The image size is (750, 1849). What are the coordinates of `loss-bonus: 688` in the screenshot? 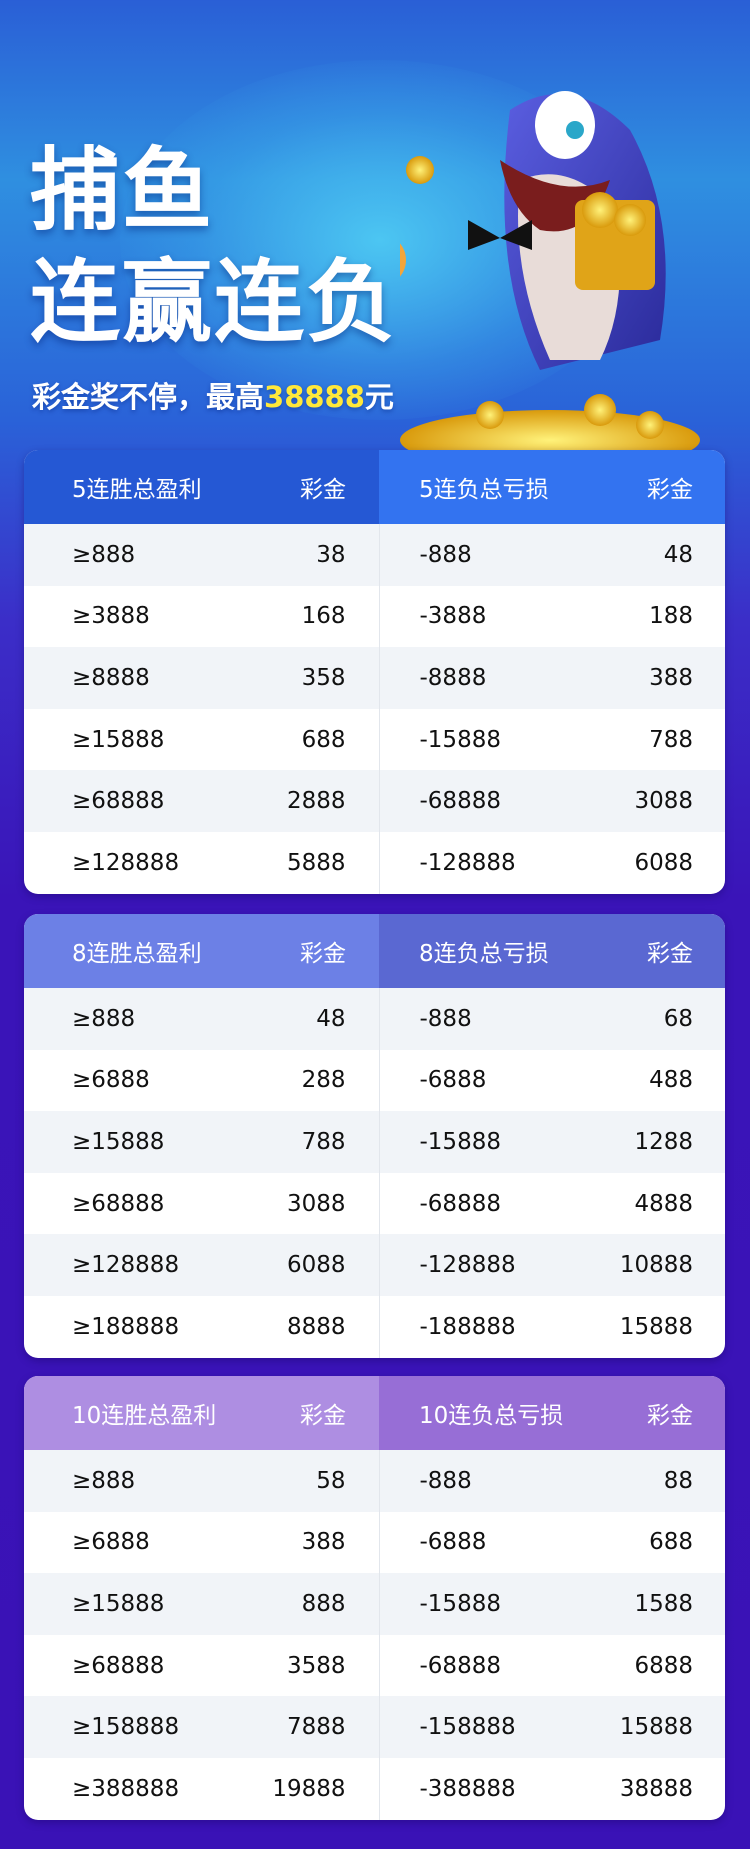 It's located at (671, 1542).